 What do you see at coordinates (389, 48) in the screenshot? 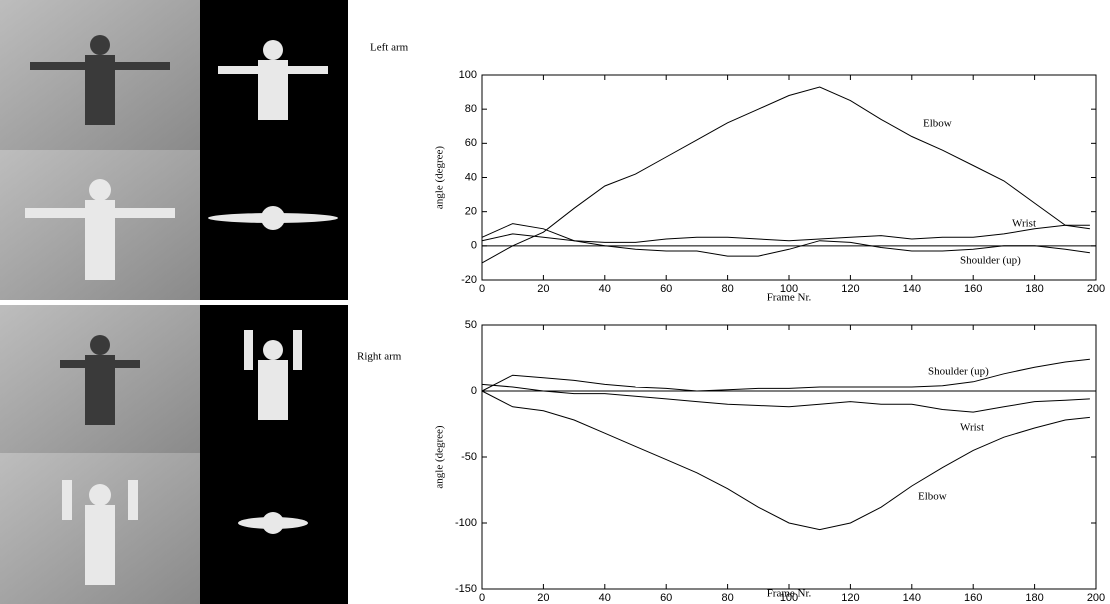
I see `chart-title: Left arm` at bounding box center [389, 48].